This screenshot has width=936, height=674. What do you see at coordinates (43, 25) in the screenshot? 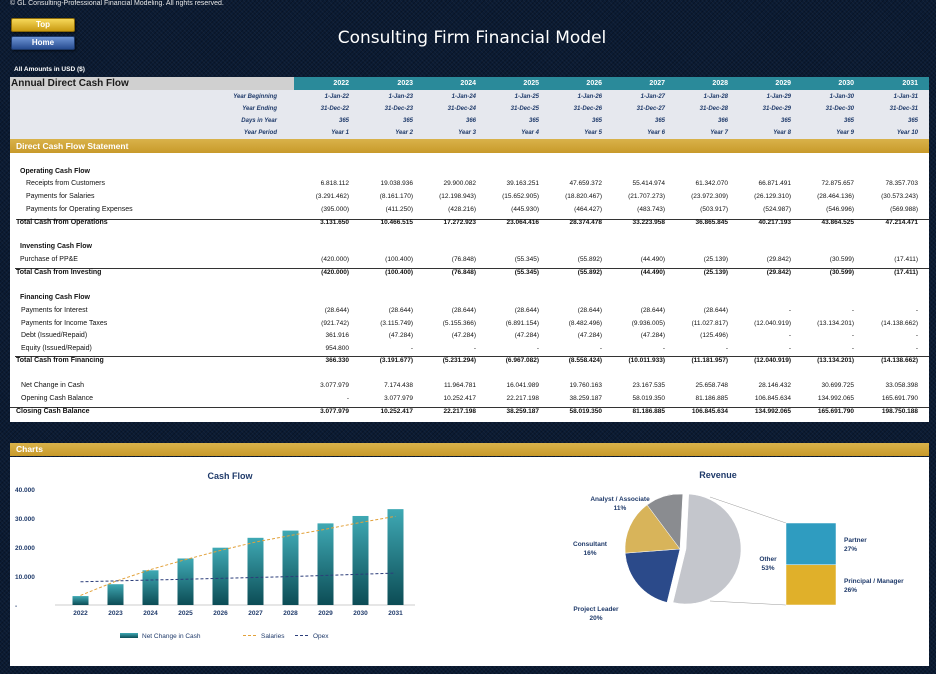
I see `top-button: Top` at bounding box center [43, 25].